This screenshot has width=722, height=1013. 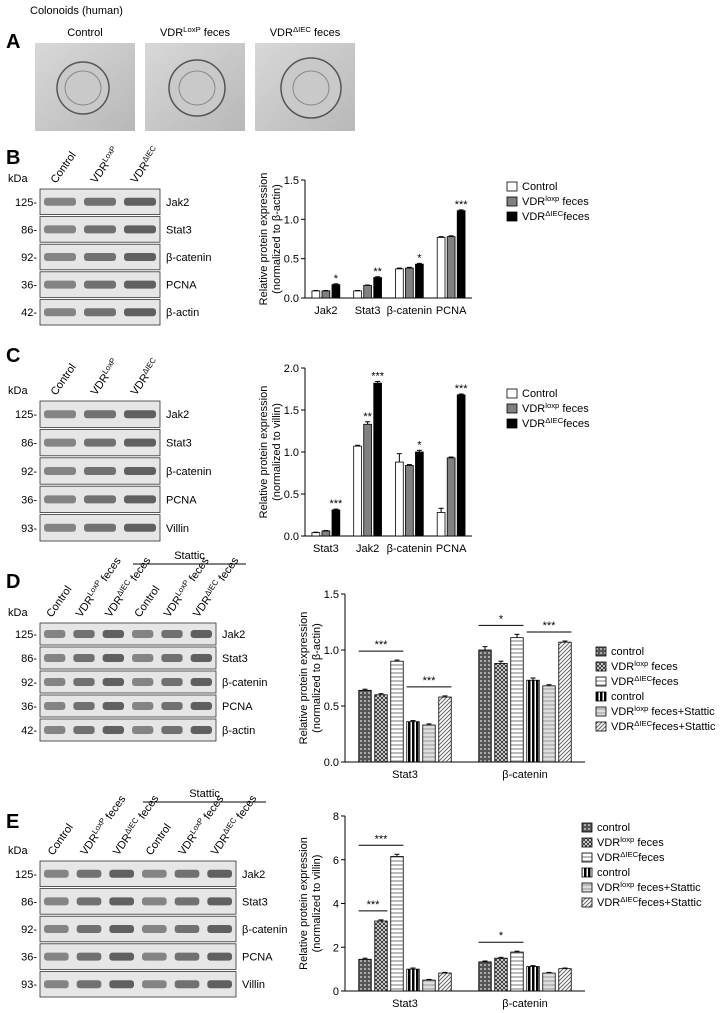 What do you see at coordinates (291, 369) in the screenshot?
I see `y-tick-label: 2.0` at bounding box center [291, 369].